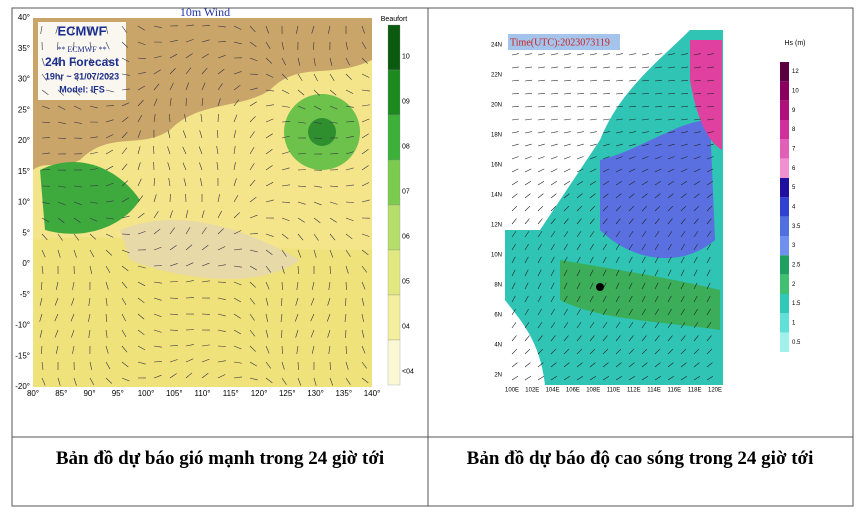  Describe the element at coordinates (24, 171) in the screenshot. I see `lat-label: 15°` at that location.